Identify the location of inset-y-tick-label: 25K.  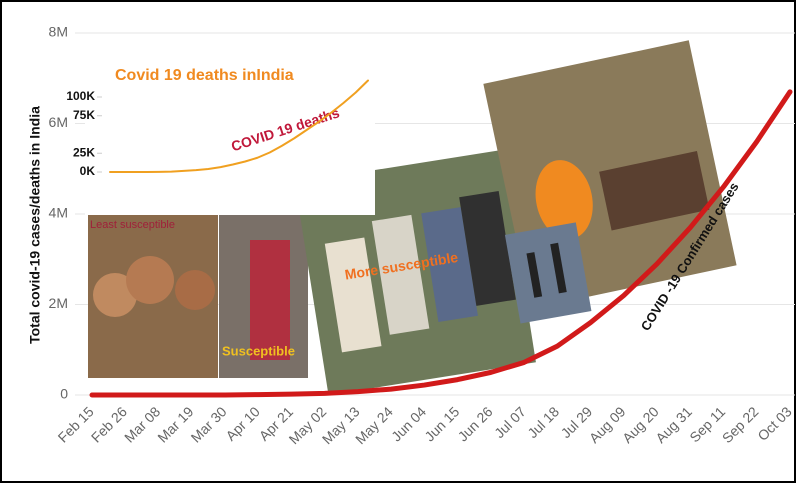
(84, 152).